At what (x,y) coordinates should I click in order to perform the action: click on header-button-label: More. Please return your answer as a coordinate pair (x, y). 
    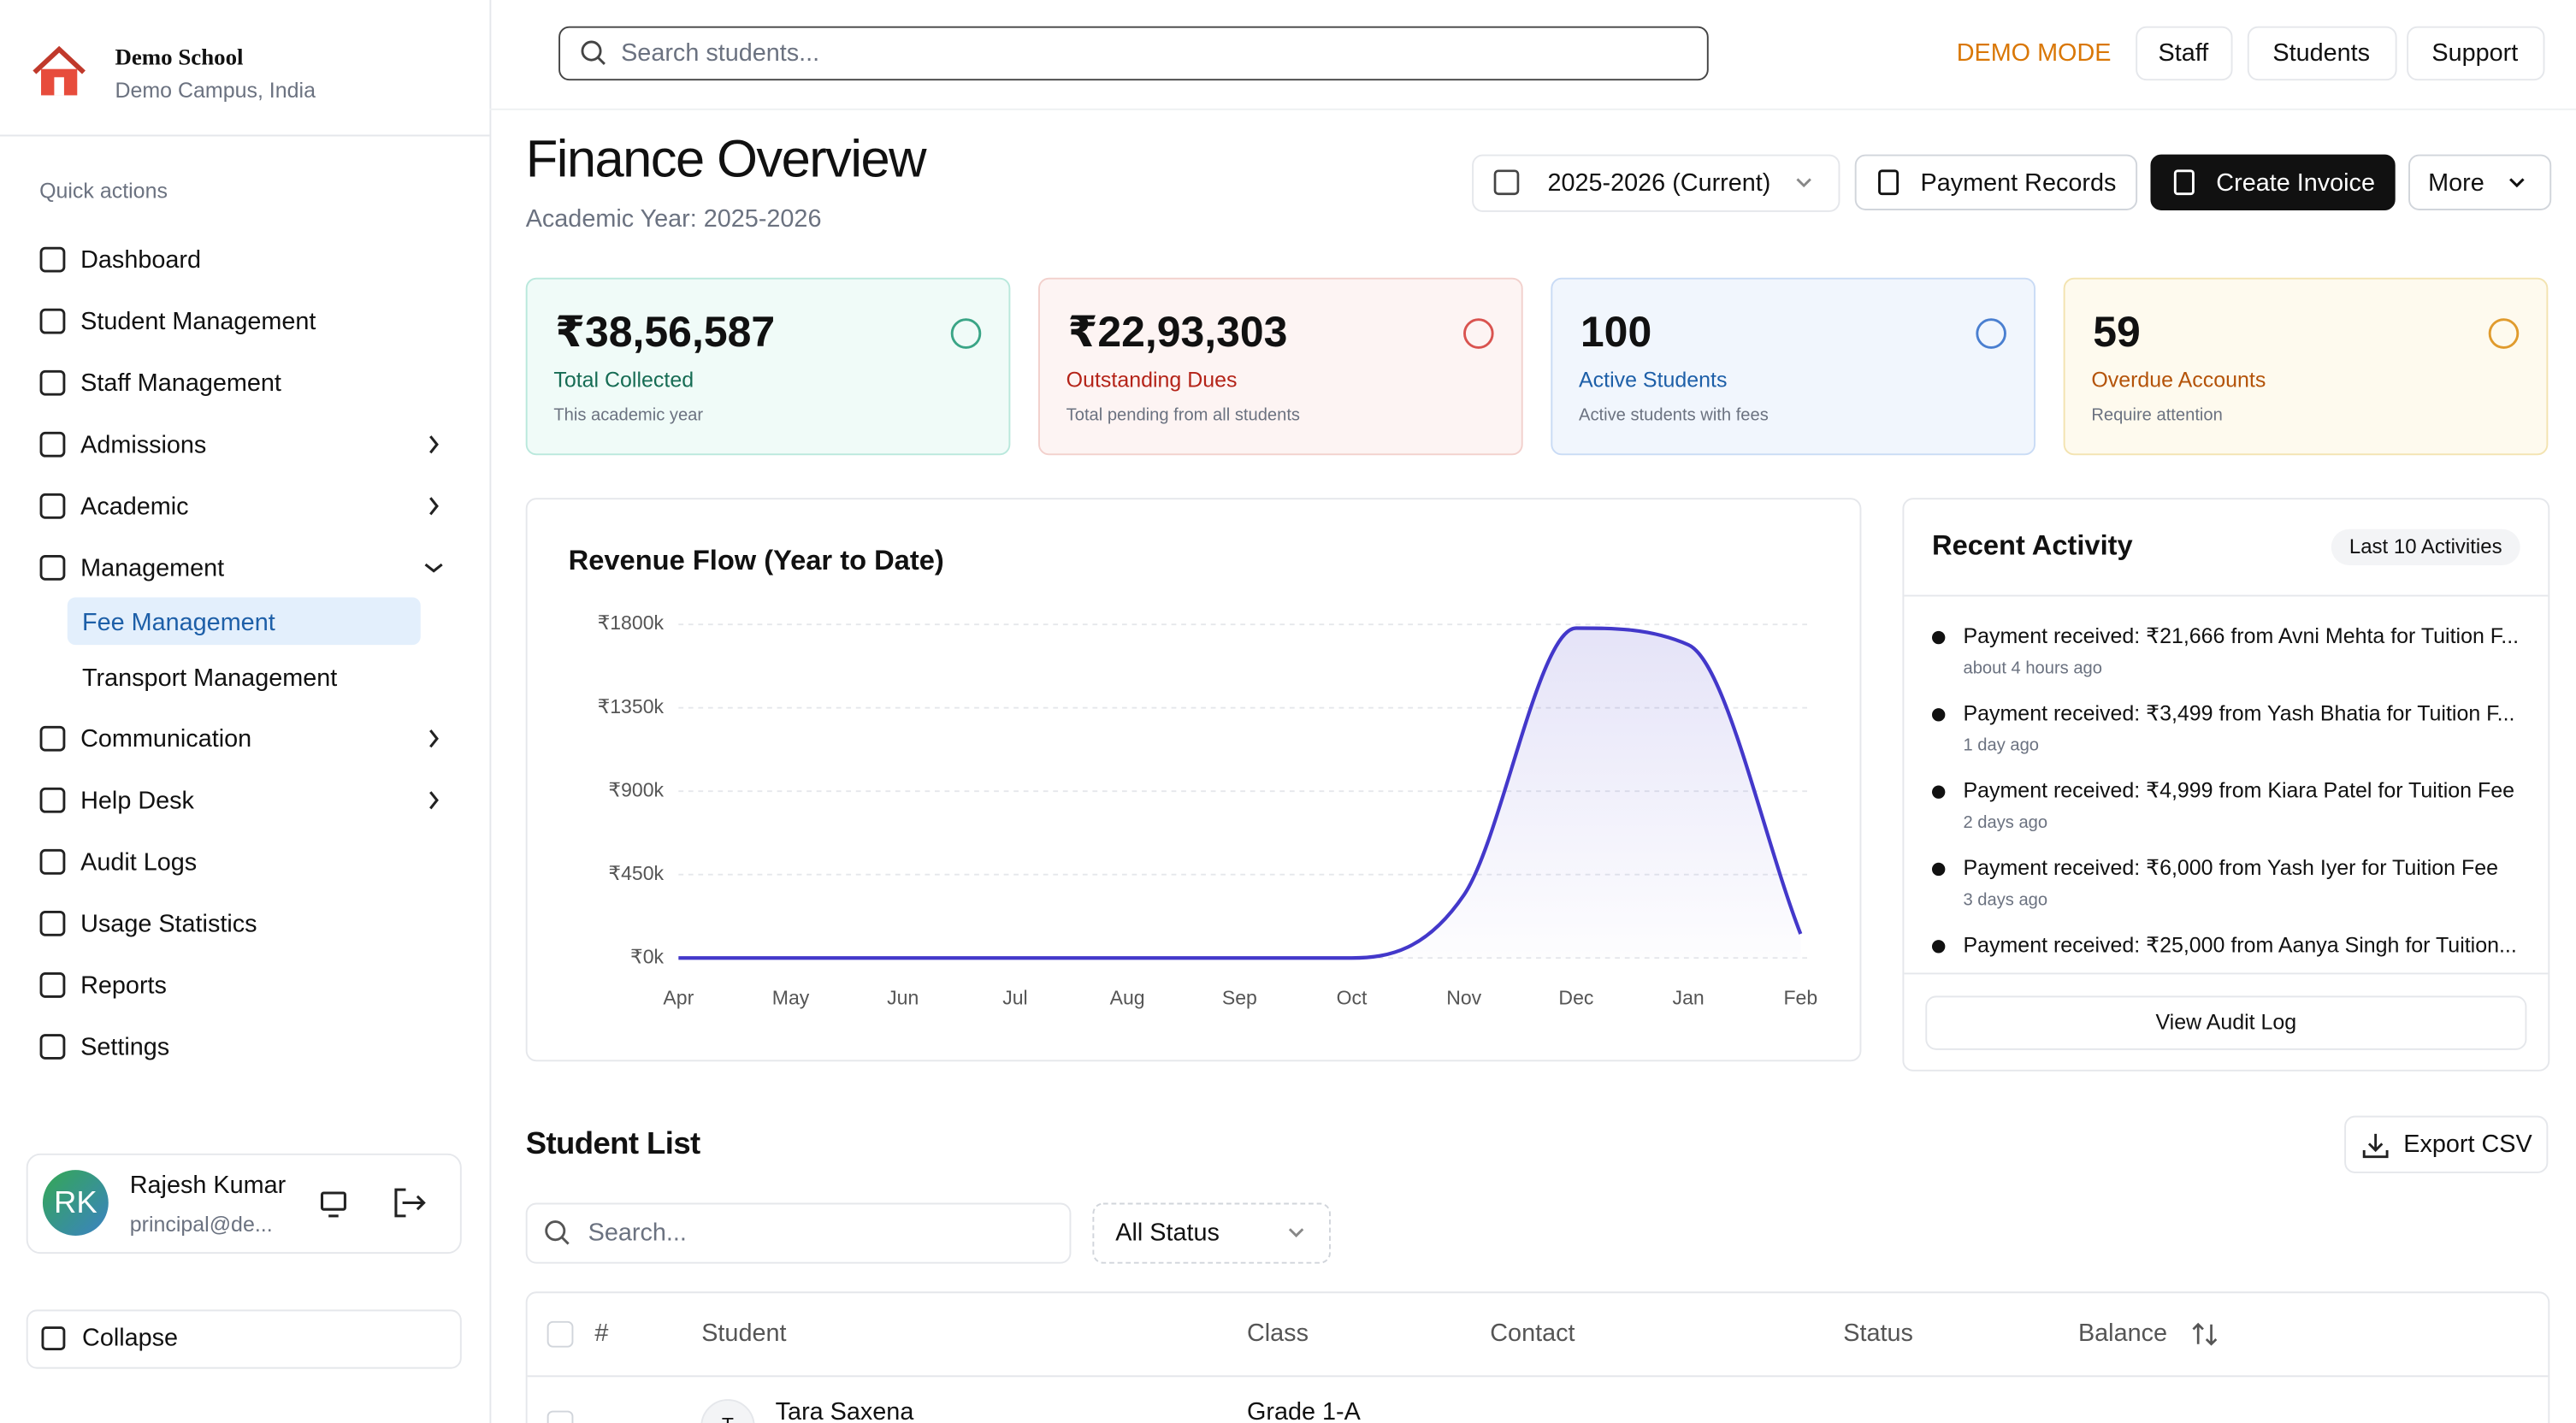
    Looking at the image, I should click on (2456, 183).